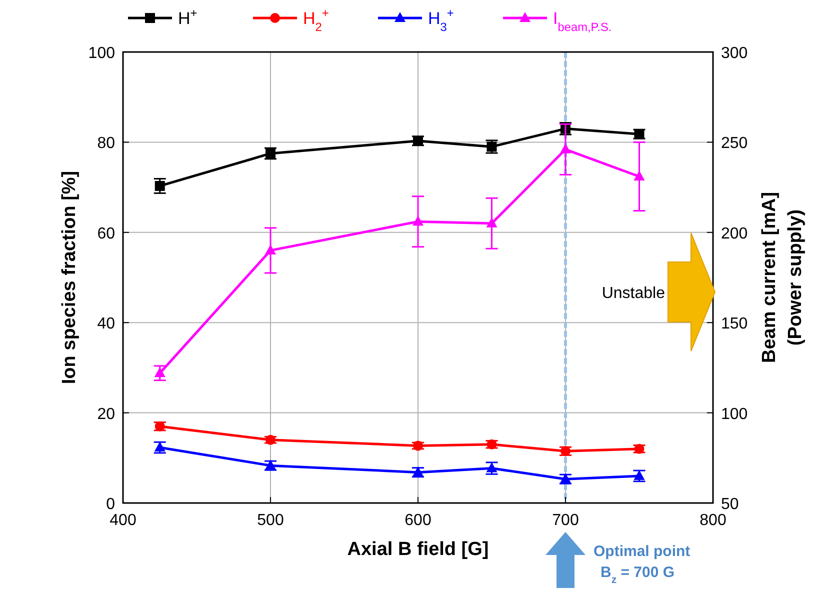  I want to click on y-tick-label: 40, so click(106, 324).